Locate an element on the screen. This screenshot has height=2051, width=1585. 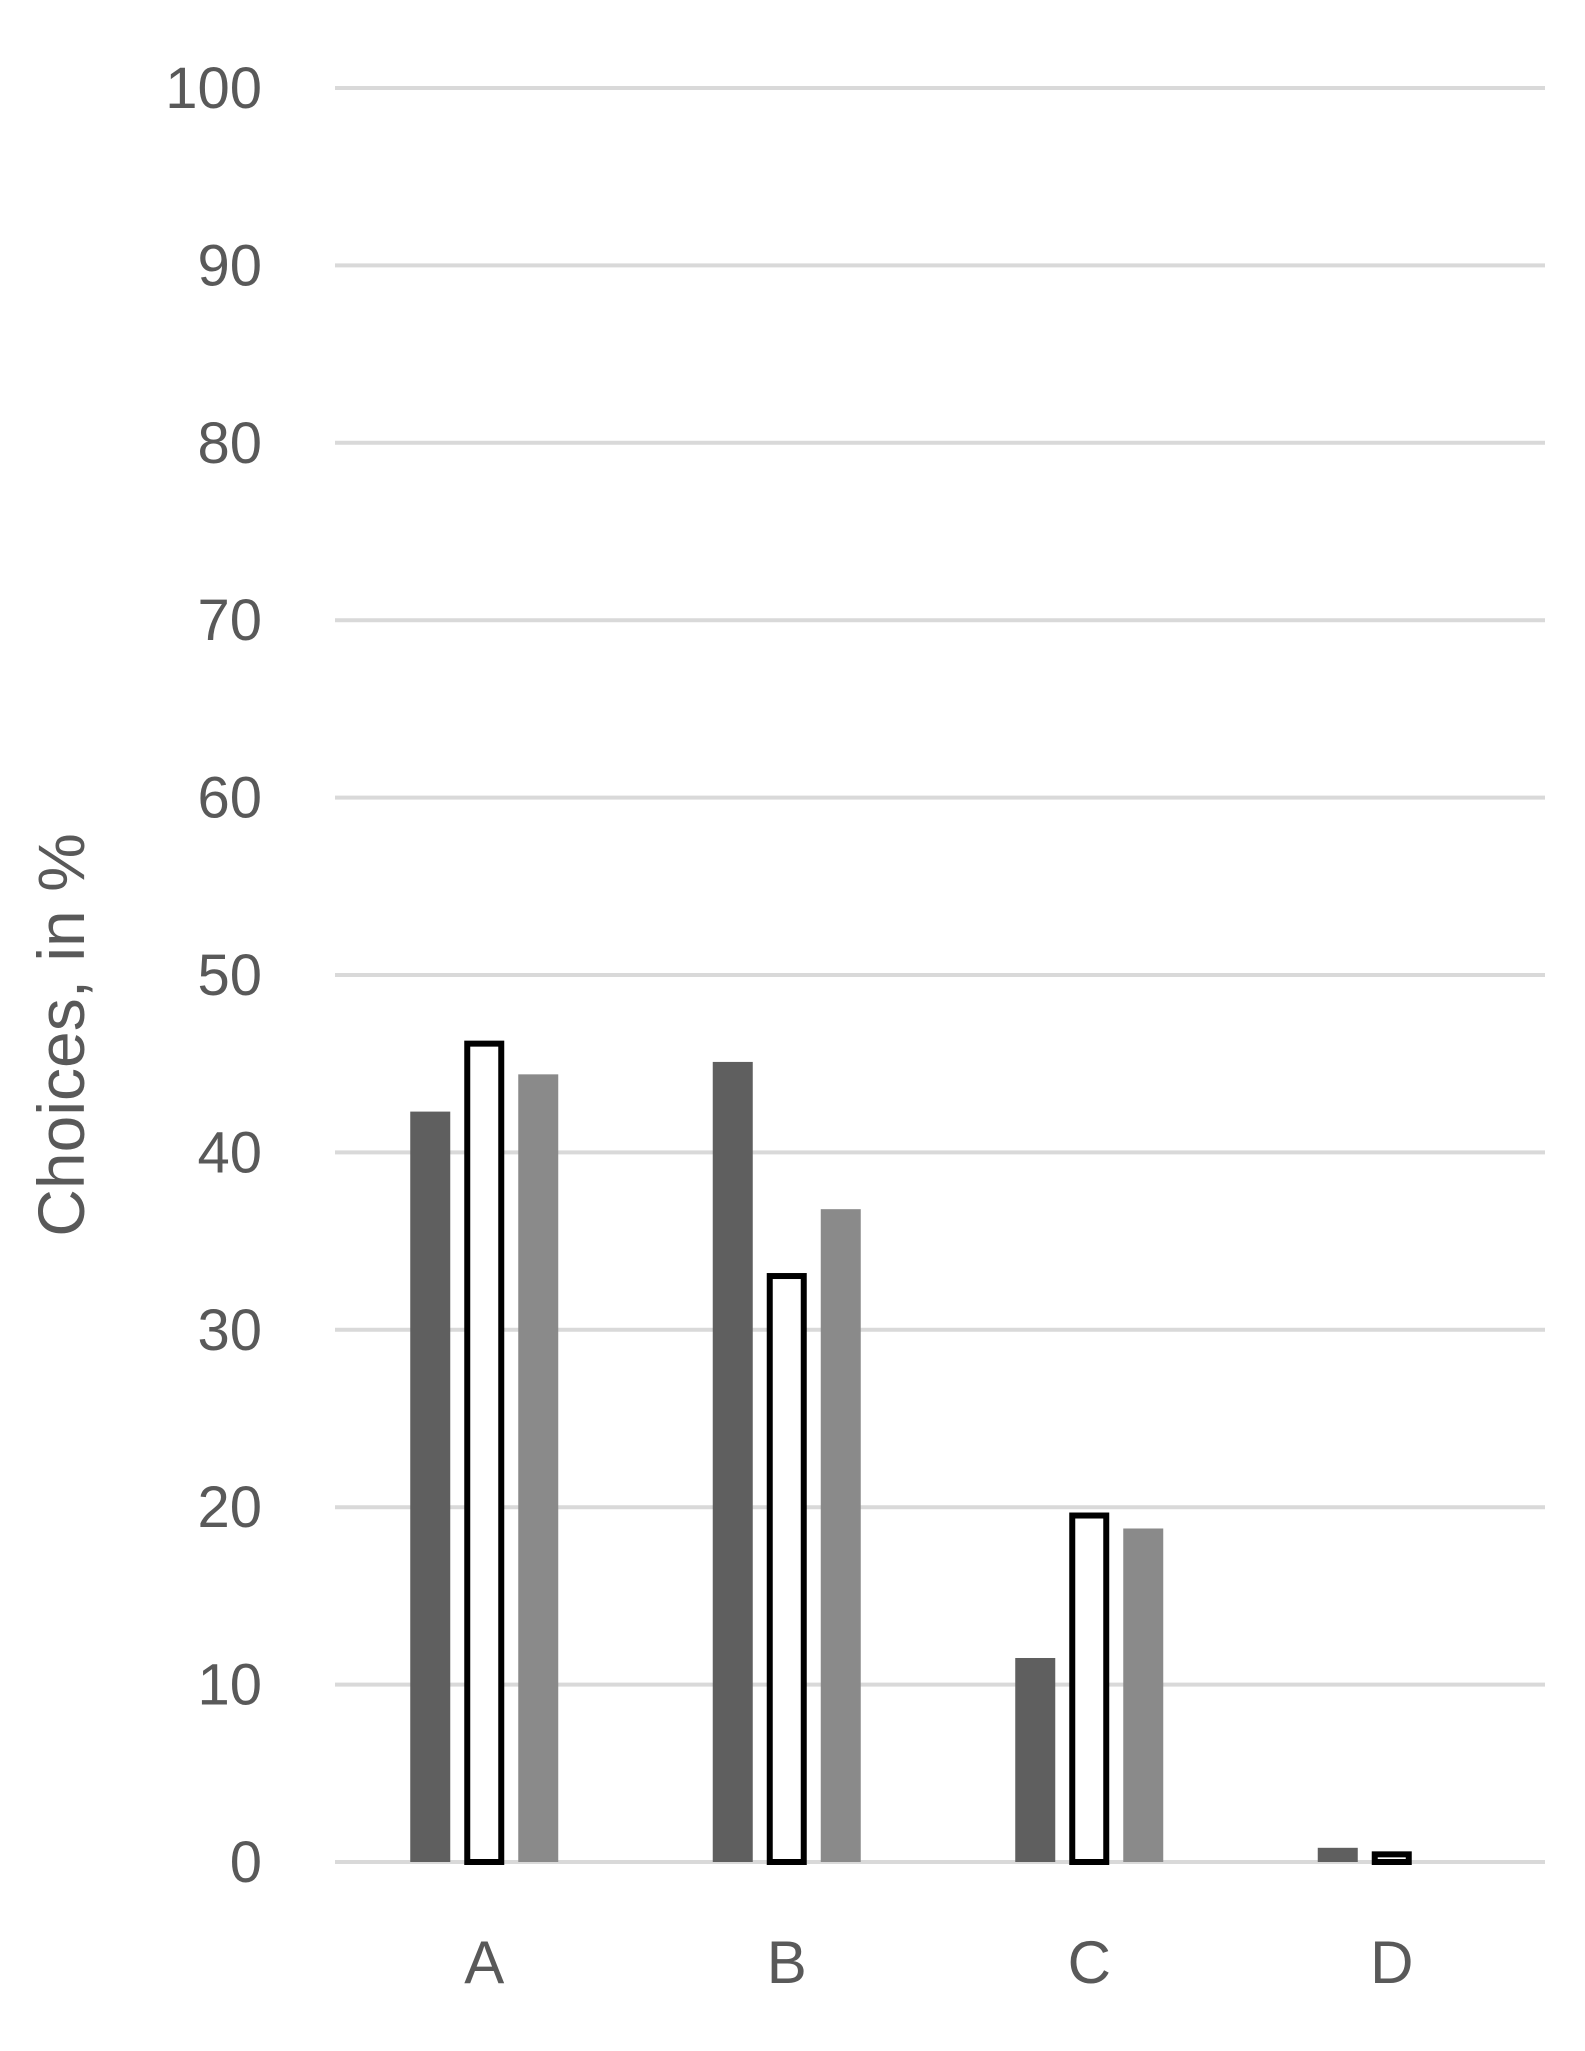
x-category-label-A: A is located at coordinates (484, 1962).